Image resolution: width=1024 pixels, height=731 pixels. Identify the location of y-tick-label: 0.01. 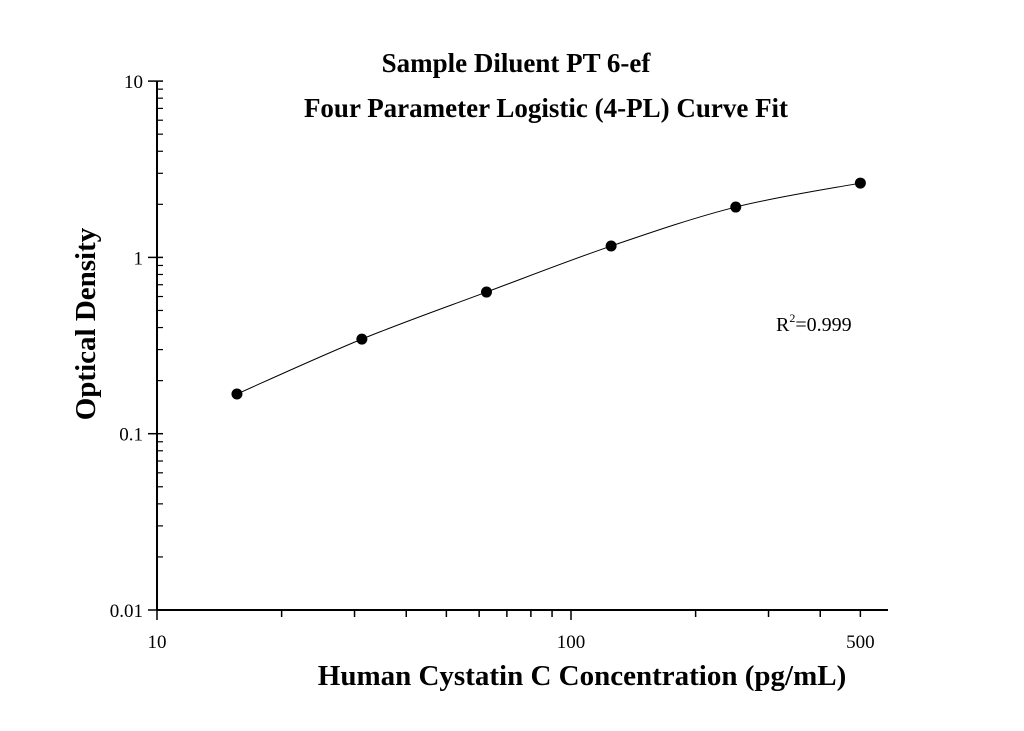
(126, 611).